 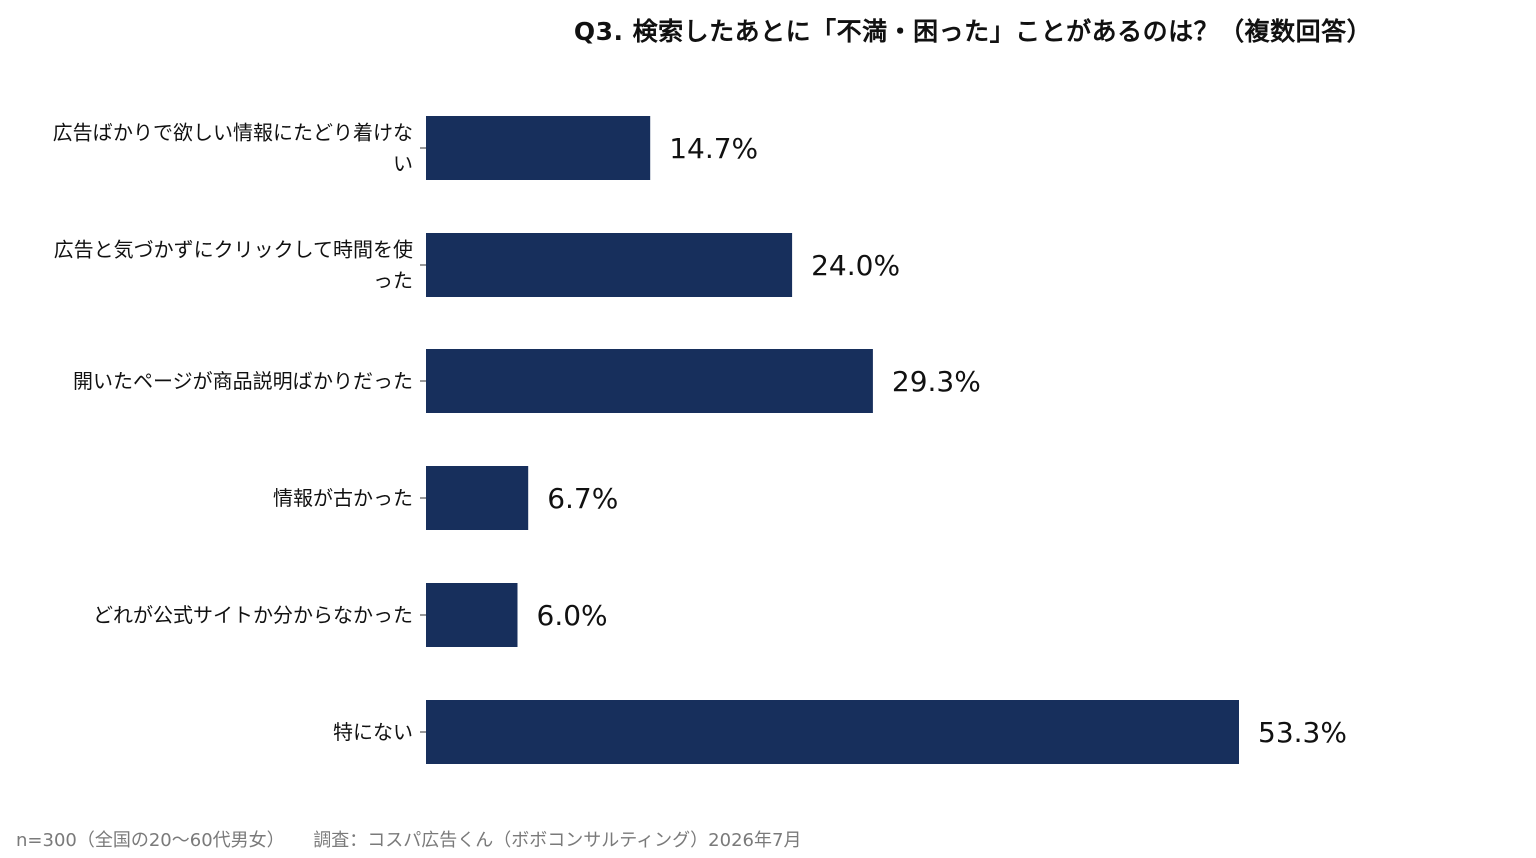 What do you see at coordinates (582, 498) in the screenshot?
I see `value-label-3: 6.7%` at bounding box center [582, 498].